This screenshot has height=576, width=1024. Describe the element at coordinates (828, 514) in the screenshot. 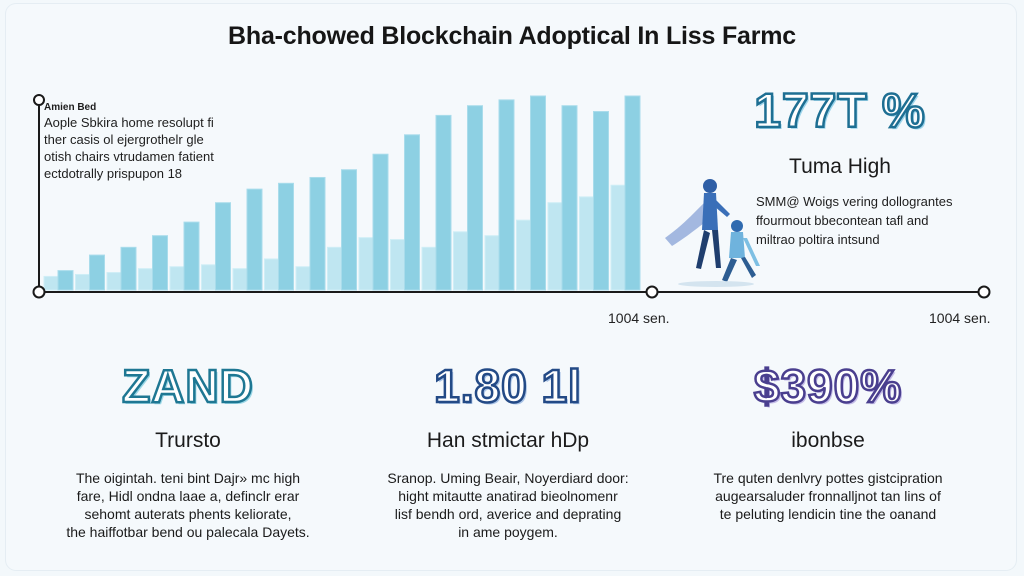

I see `desc-line: te peluting lendicin tine the oanand` at that location.